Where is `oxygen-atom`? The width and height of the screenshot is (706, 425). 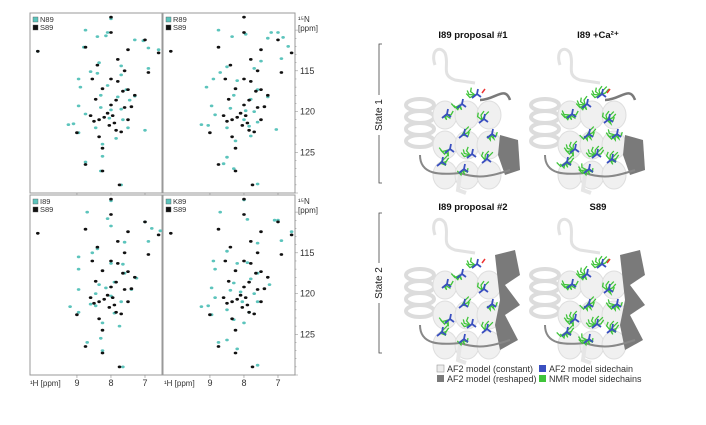 oxygen-atom is located at coordinates (483, 261).